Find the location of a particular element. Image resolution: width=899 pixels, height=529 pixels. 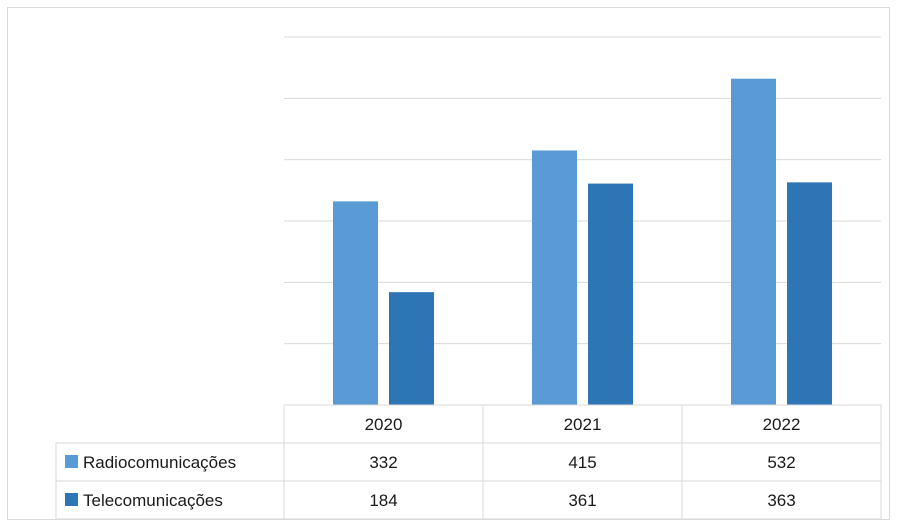

legend-label: Radiocomunicações is located at coordinates (159, 462).